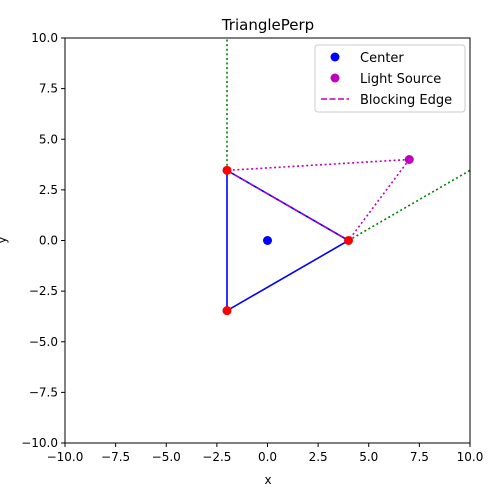  What do you see at coordinates (267, 240) in the screenshot?
I see `center-point` at bounding box center [267, 240].